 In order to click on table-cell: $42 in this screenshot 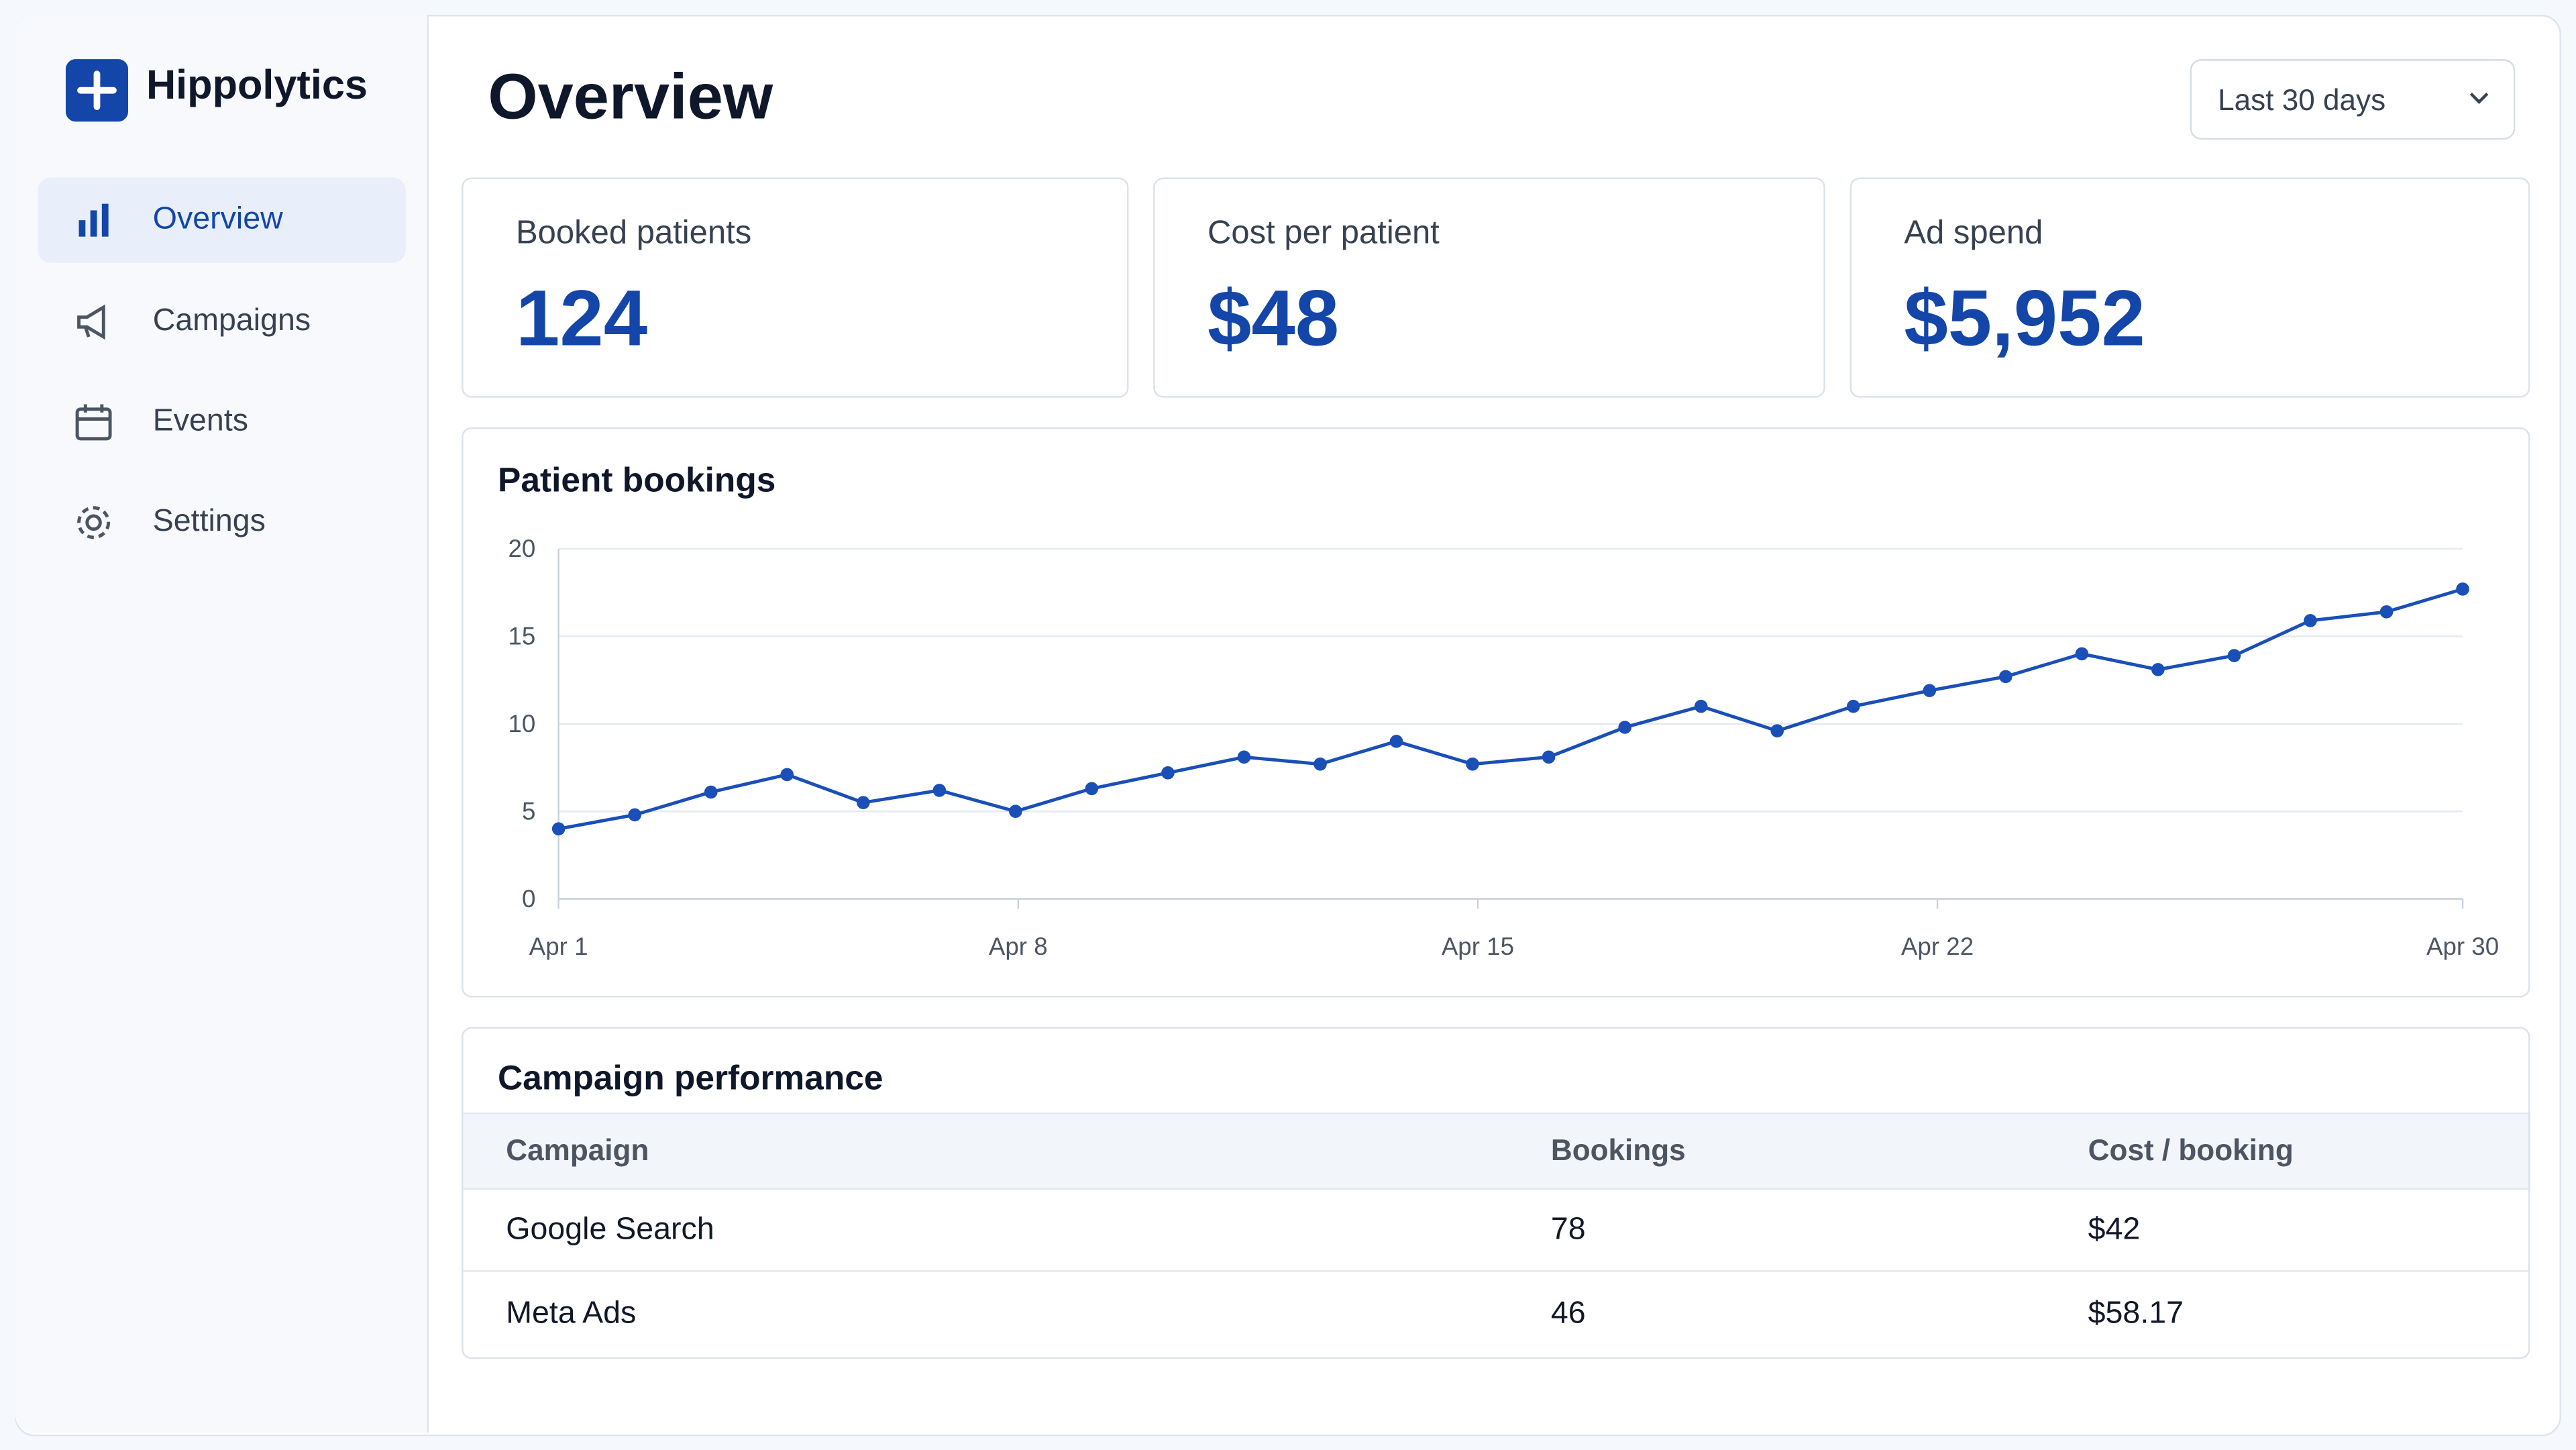, I will do `click(2114, 1229)`.